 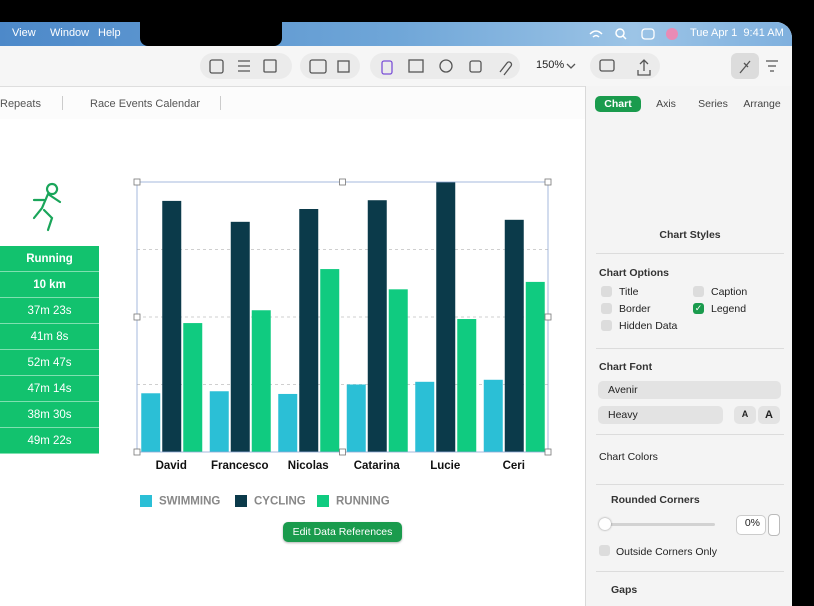 I want to click on sidebar-tab: Chart, so click(x=618, y=104).